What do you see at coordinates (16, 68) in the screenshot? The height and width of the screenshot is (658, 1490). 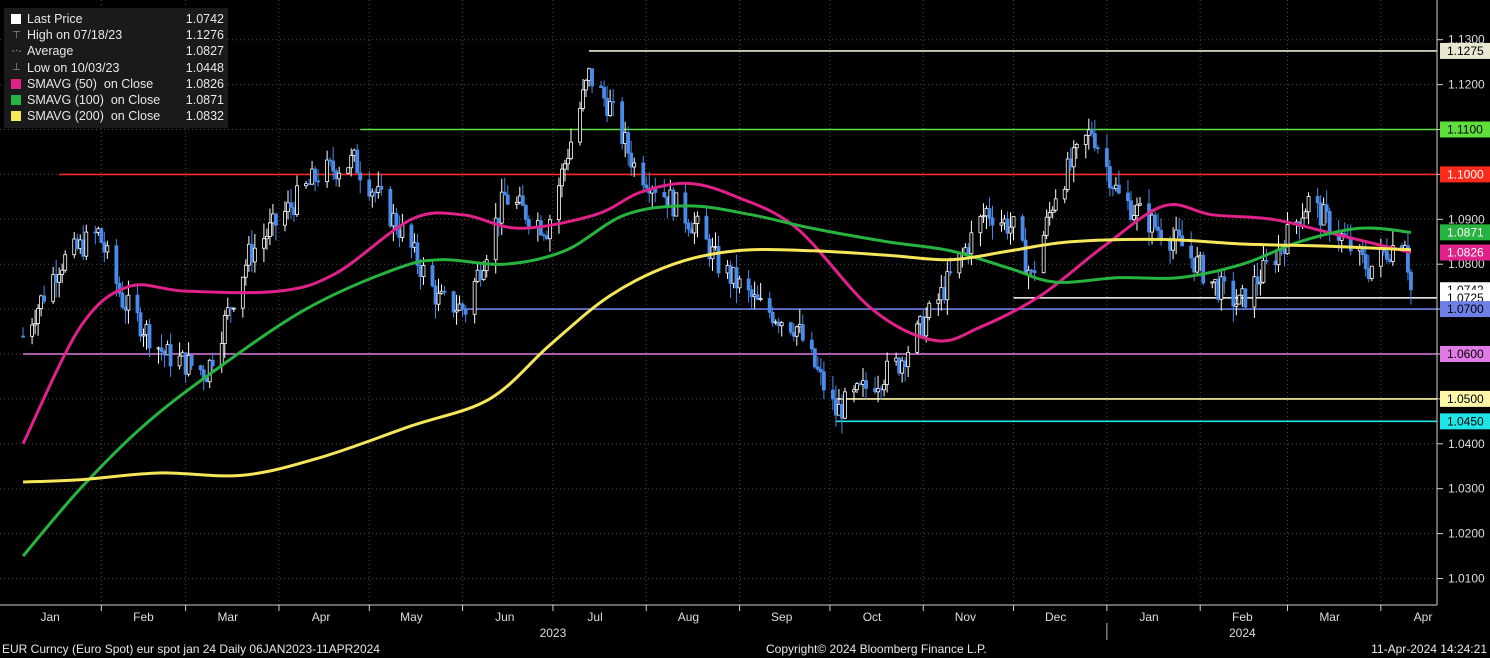 I see `low-marker-icon: ⊥` at bounding box center [16, 68].